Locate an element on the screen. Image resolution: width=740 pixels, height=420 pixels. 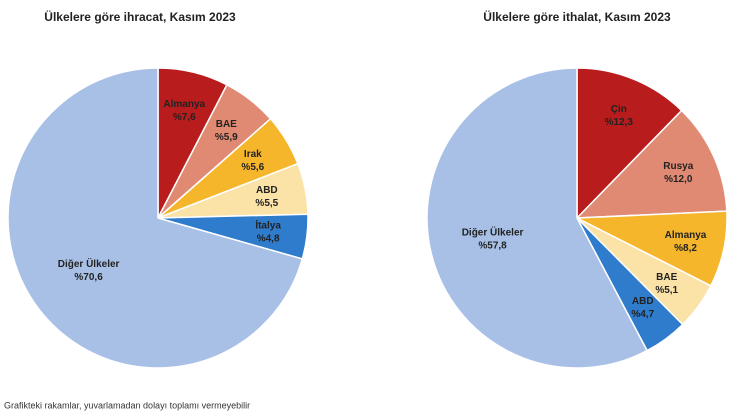
slice-label: Rusya is located at coordinates (678, 166).